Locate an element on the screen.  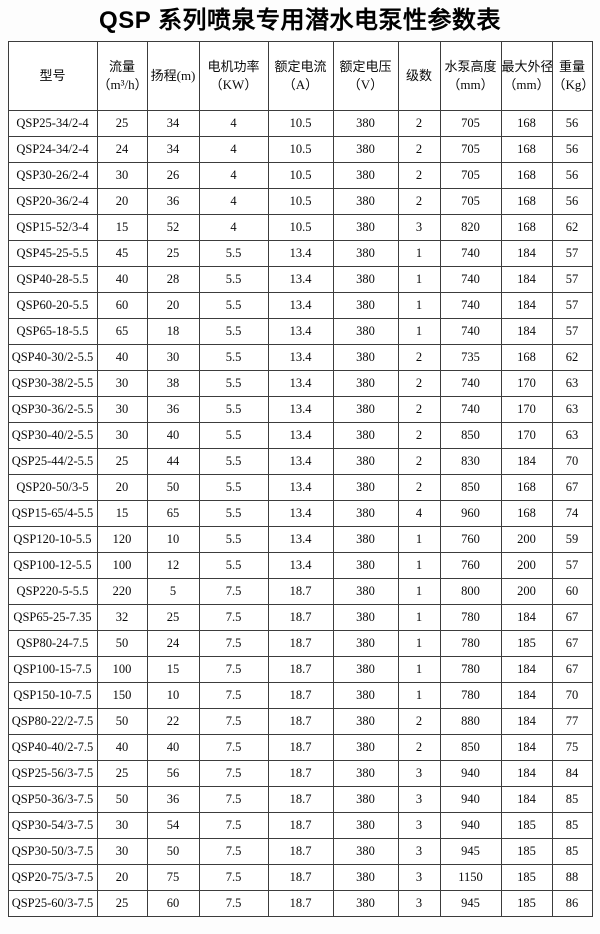
cell-model: QSP40-28-5.5 is located at coordinates (52, 279).